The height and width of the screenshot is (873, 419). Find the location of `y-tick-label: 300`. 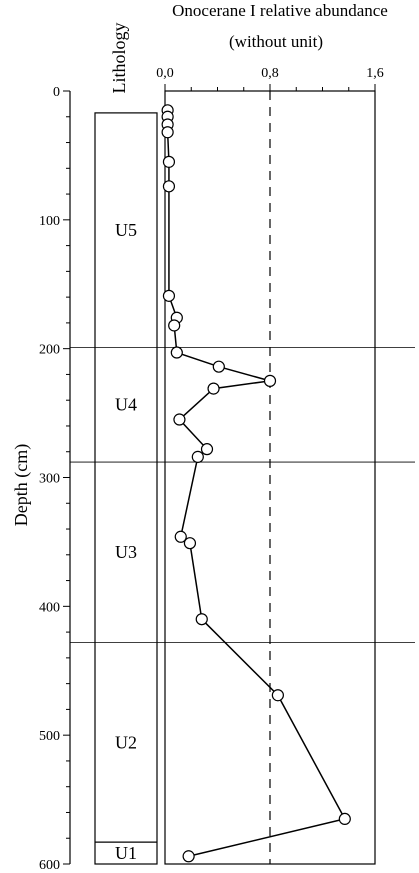

y-tick-label: 300 is located at coordinates (49, 479).